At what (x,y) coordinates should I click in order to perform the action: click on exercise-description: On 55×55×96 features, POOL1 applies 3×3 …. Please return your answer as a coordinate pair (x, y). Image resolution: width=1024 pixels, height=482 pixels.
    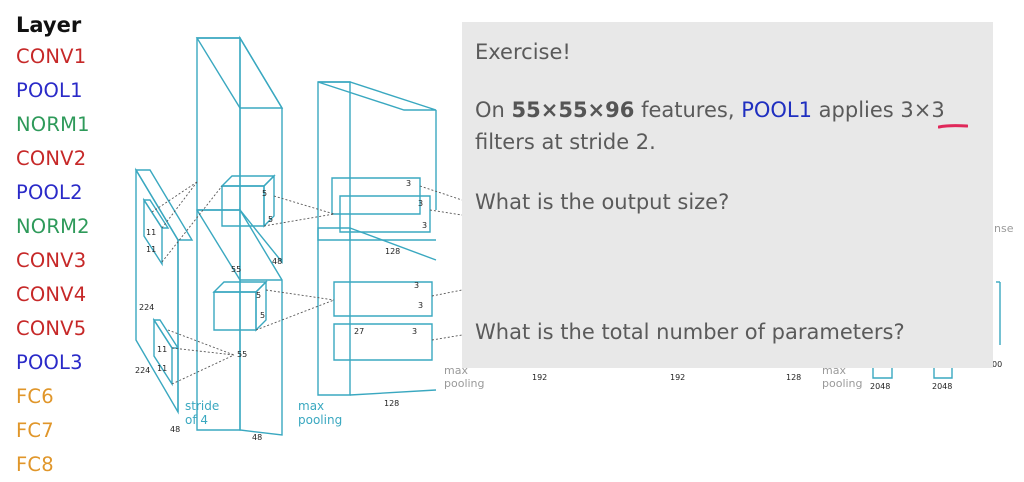
    Looking at the image, I should click on (710, 126).